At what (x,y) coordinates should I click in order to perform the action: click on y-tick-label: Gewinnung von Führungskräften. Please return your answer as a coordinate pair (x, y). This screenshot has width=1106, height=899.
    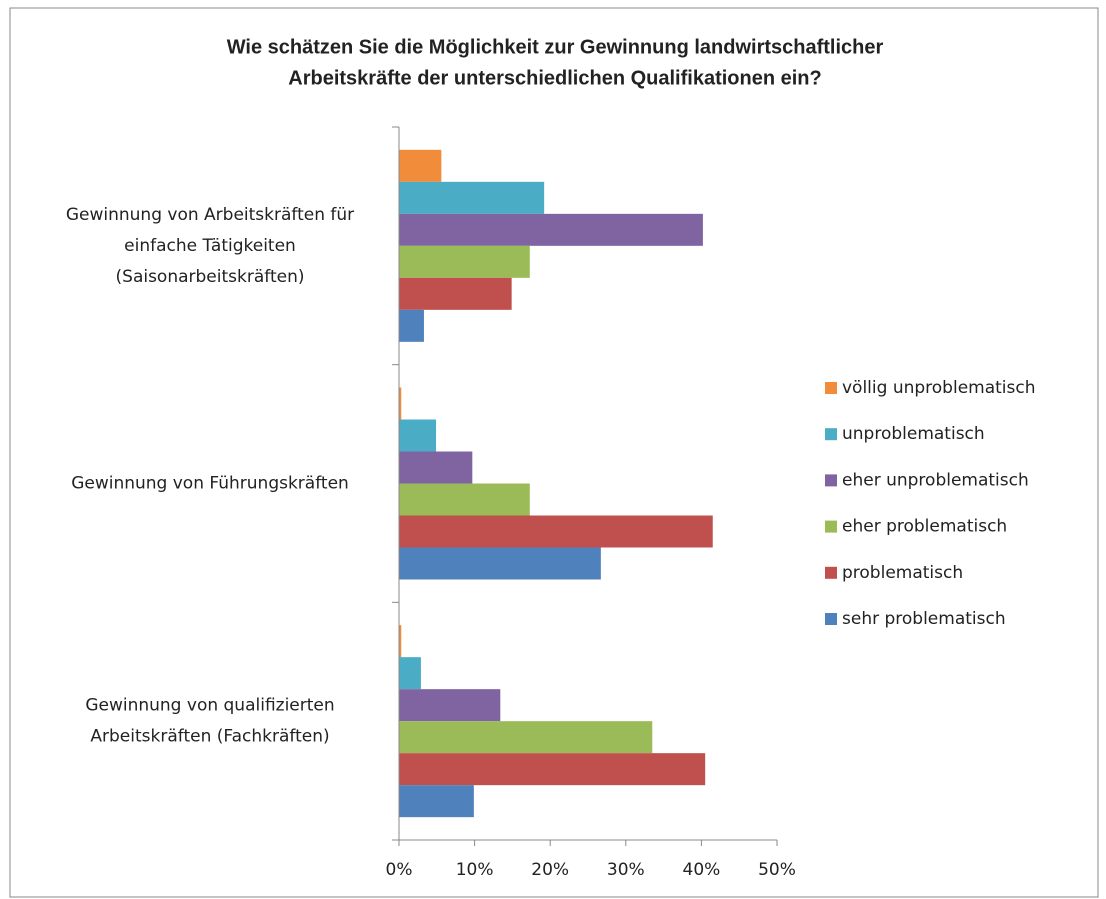
    Looking at the image, I should click on (210, 484).